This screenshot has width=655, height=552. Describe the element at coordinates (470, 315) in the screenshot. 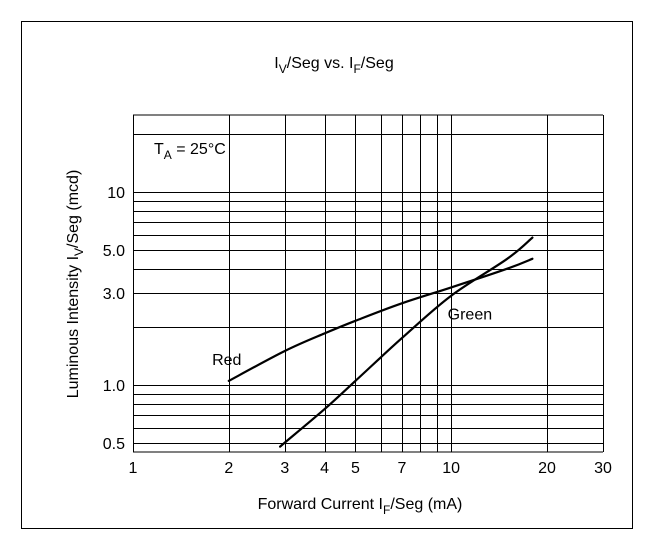

I see `series-label-green: Green` at that location.